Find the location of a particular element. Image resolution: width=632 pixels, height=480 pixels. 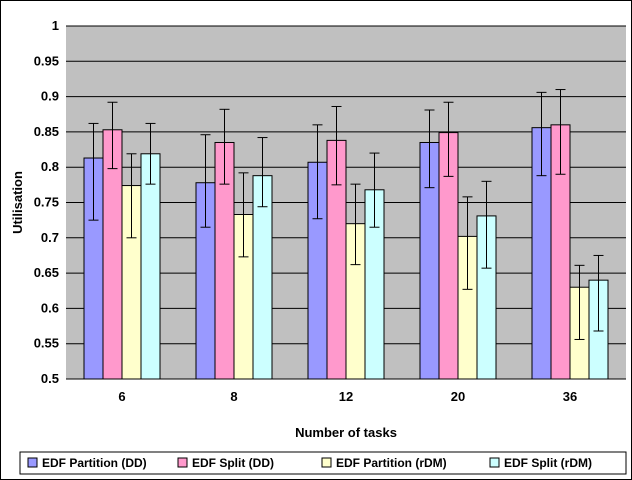

y-tick-label: 0.65 is located at coordinates (46, 272).